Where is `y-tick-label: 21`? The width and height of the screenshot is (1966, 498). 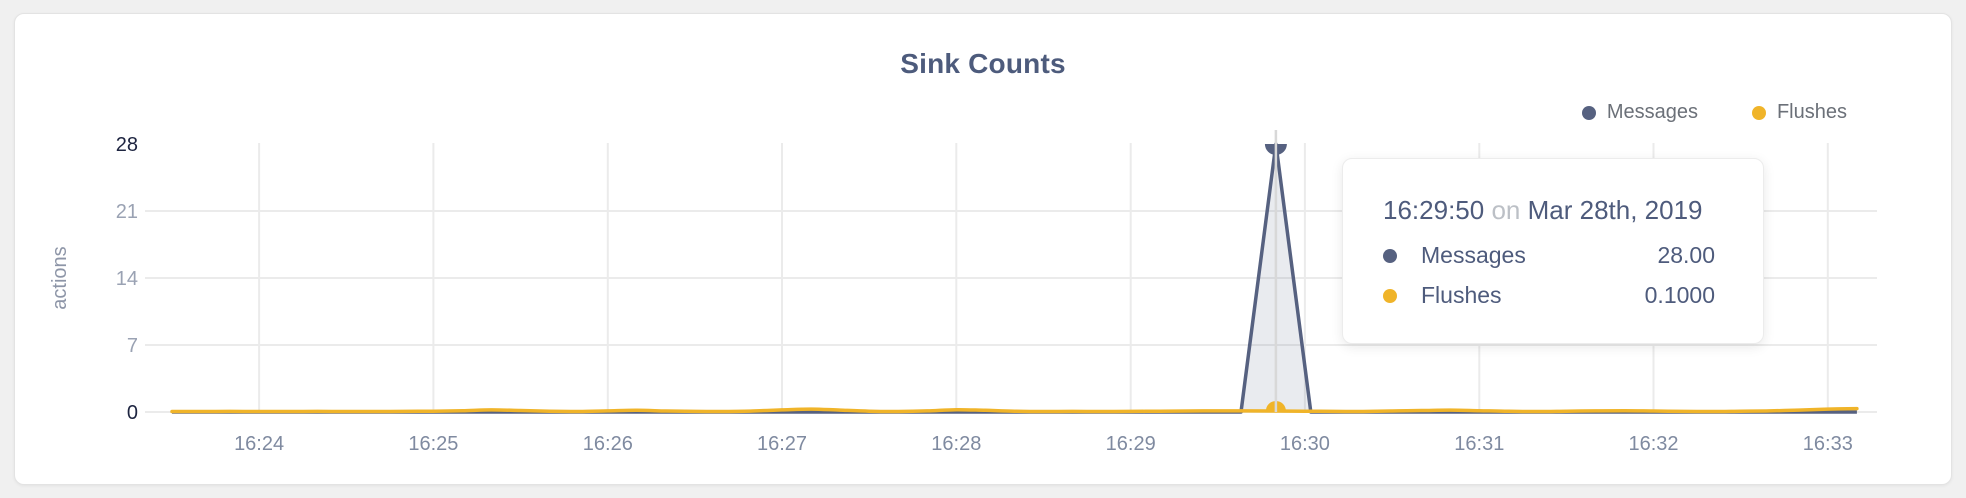 y-tick-label: 21 is located at coordinates (127, 212).